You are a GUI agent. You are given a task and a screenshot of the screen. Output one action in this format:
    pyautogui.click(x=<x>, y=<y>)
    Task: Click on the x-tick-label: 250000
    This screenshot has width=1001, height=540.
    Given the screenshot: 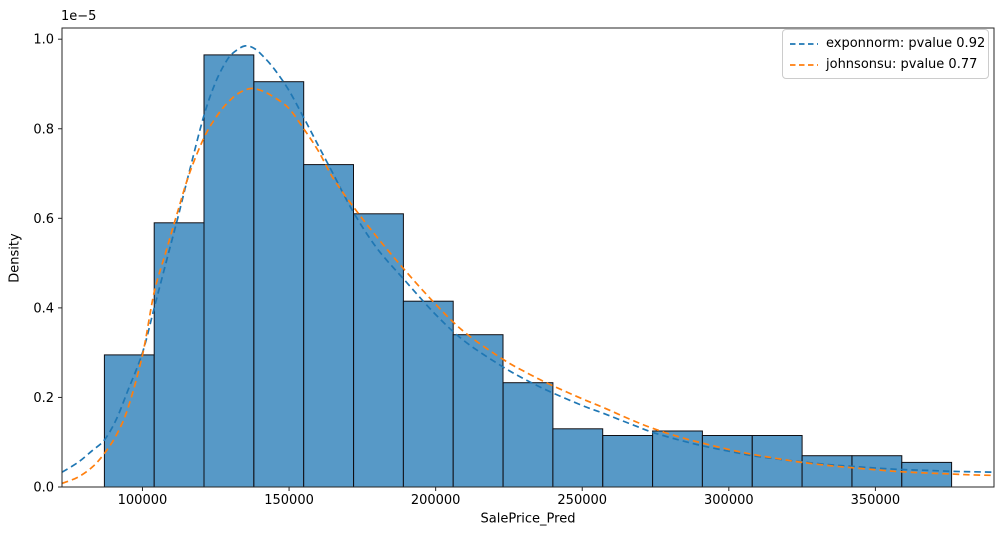 What is the action you would take?
    pyautogui.click(x=582, y=500)
    